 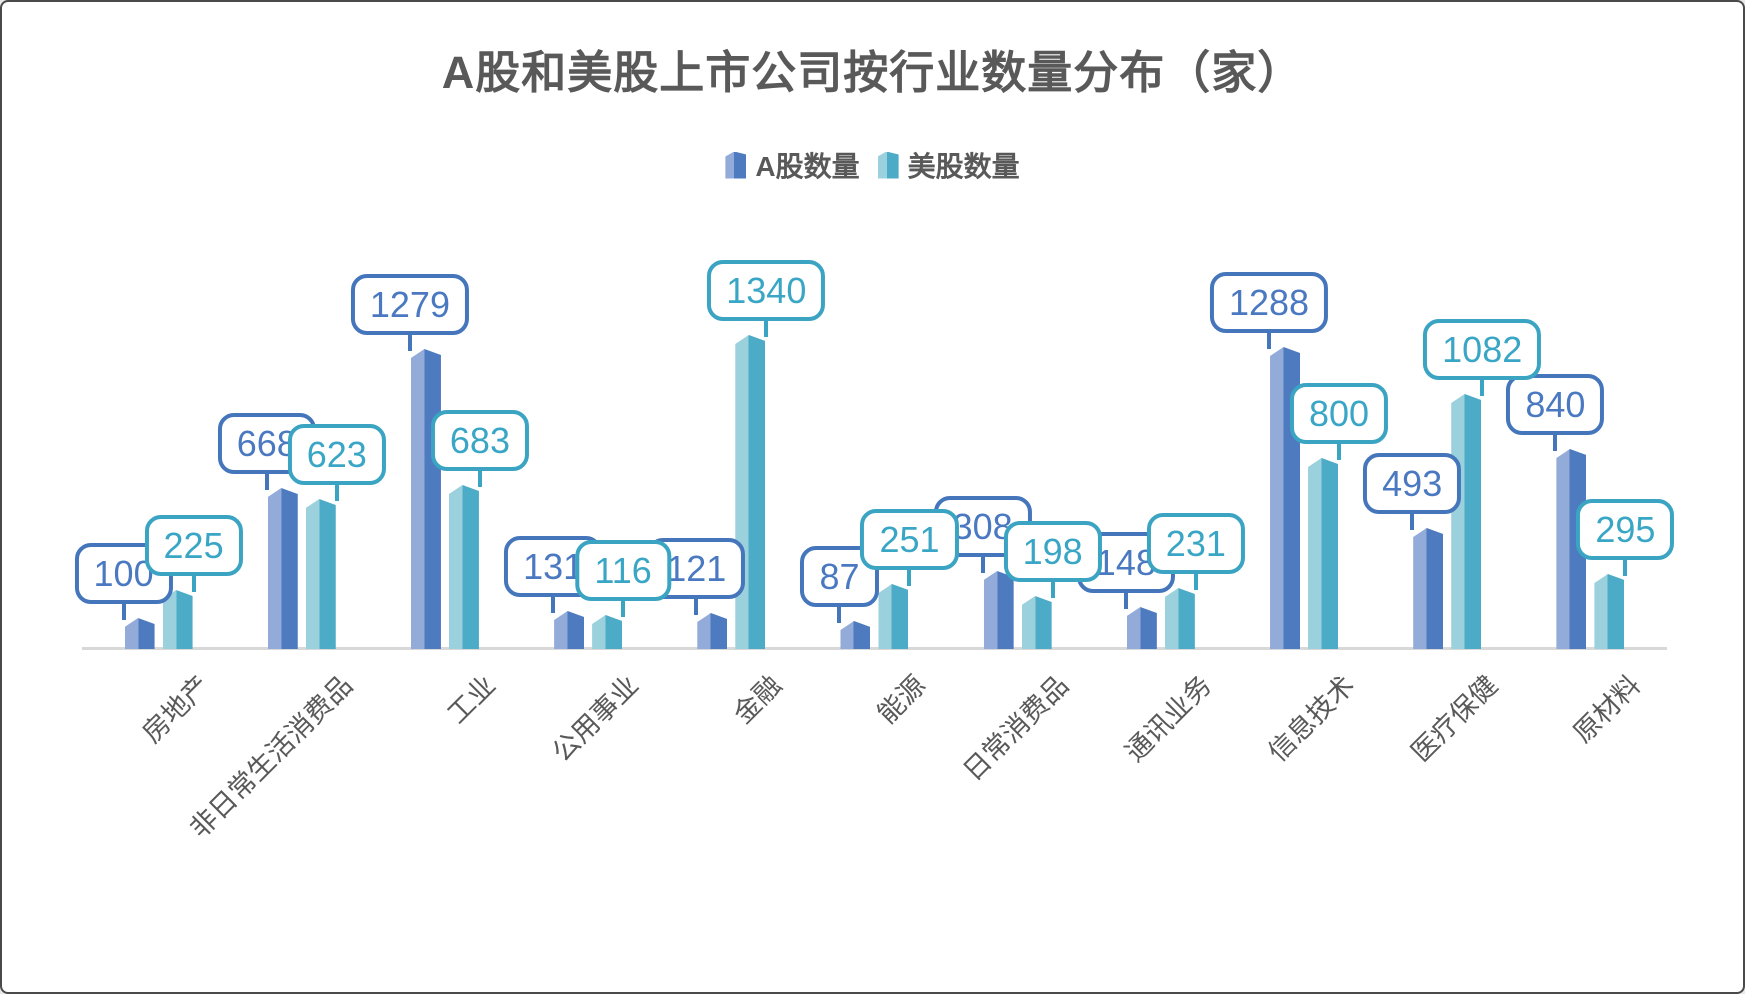 What do you see at coordinates (1168, 718) in the screenshot?
I see `category-label: 通讯业务` at bounding box center [1168, 718].